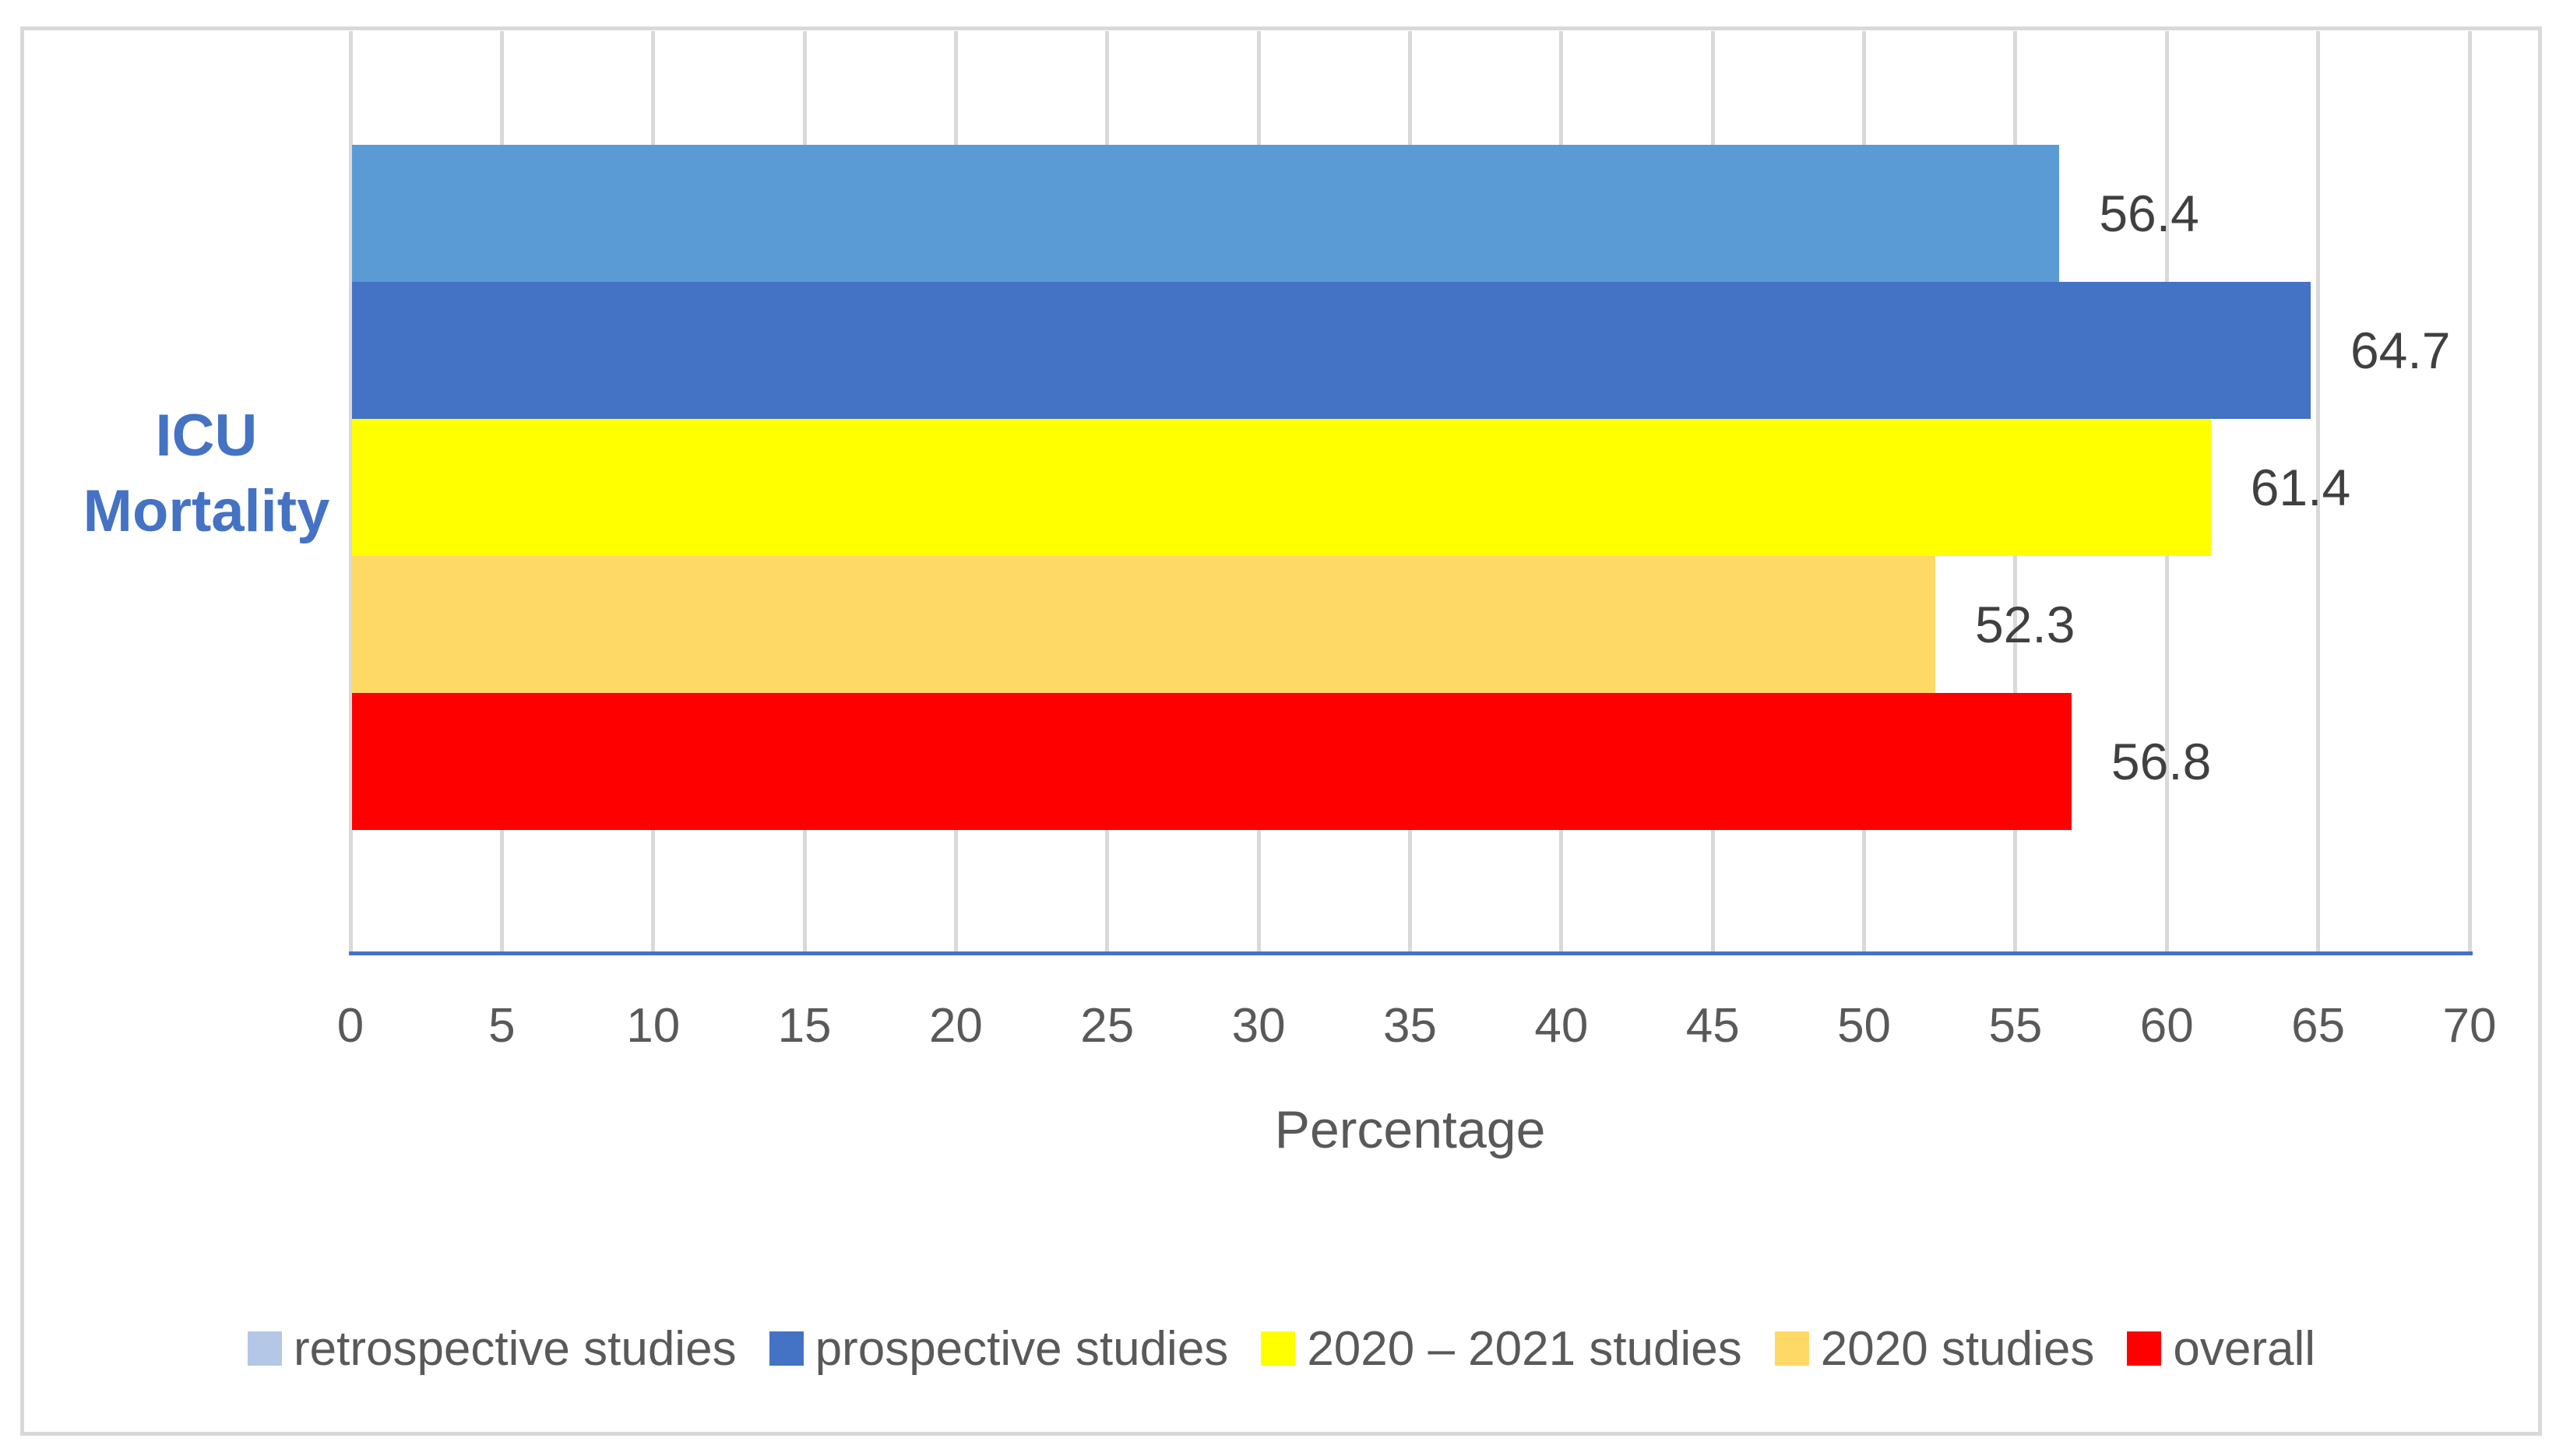 This screenshot has height=1456, width=2563. What do you see at coordinates (955, 1026) in the screenshot?
I see `x-tick-label-20: 20` at bounding box center [955, 1026].